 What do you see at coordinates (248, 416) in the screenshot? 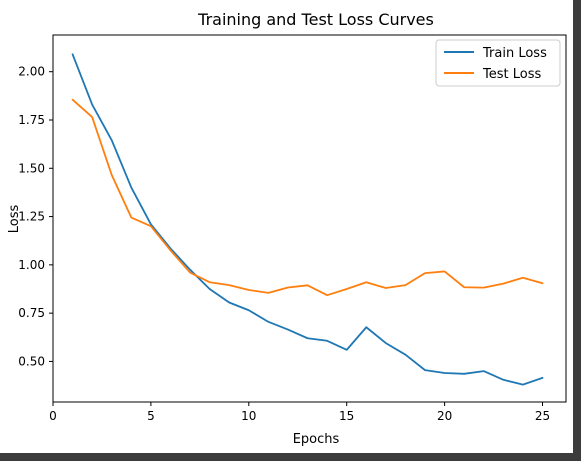
I see `x-tick-label: 10` at bounding box center [248, 416].